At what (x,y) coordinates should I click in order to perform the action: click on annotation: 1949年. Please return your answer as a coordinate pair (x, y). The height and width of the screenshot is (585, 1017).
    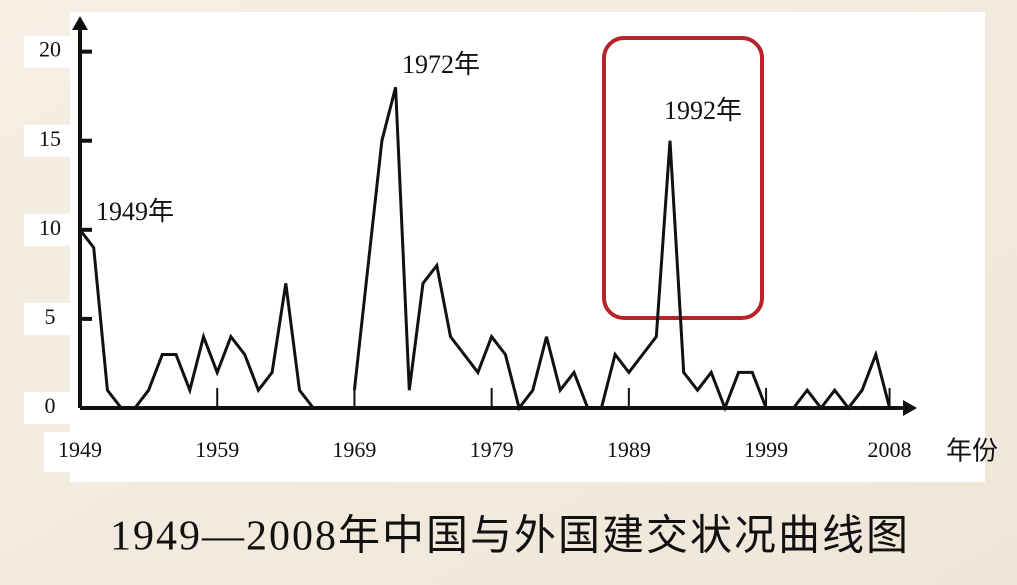
    Looking at the image, I should click on (135, 211).